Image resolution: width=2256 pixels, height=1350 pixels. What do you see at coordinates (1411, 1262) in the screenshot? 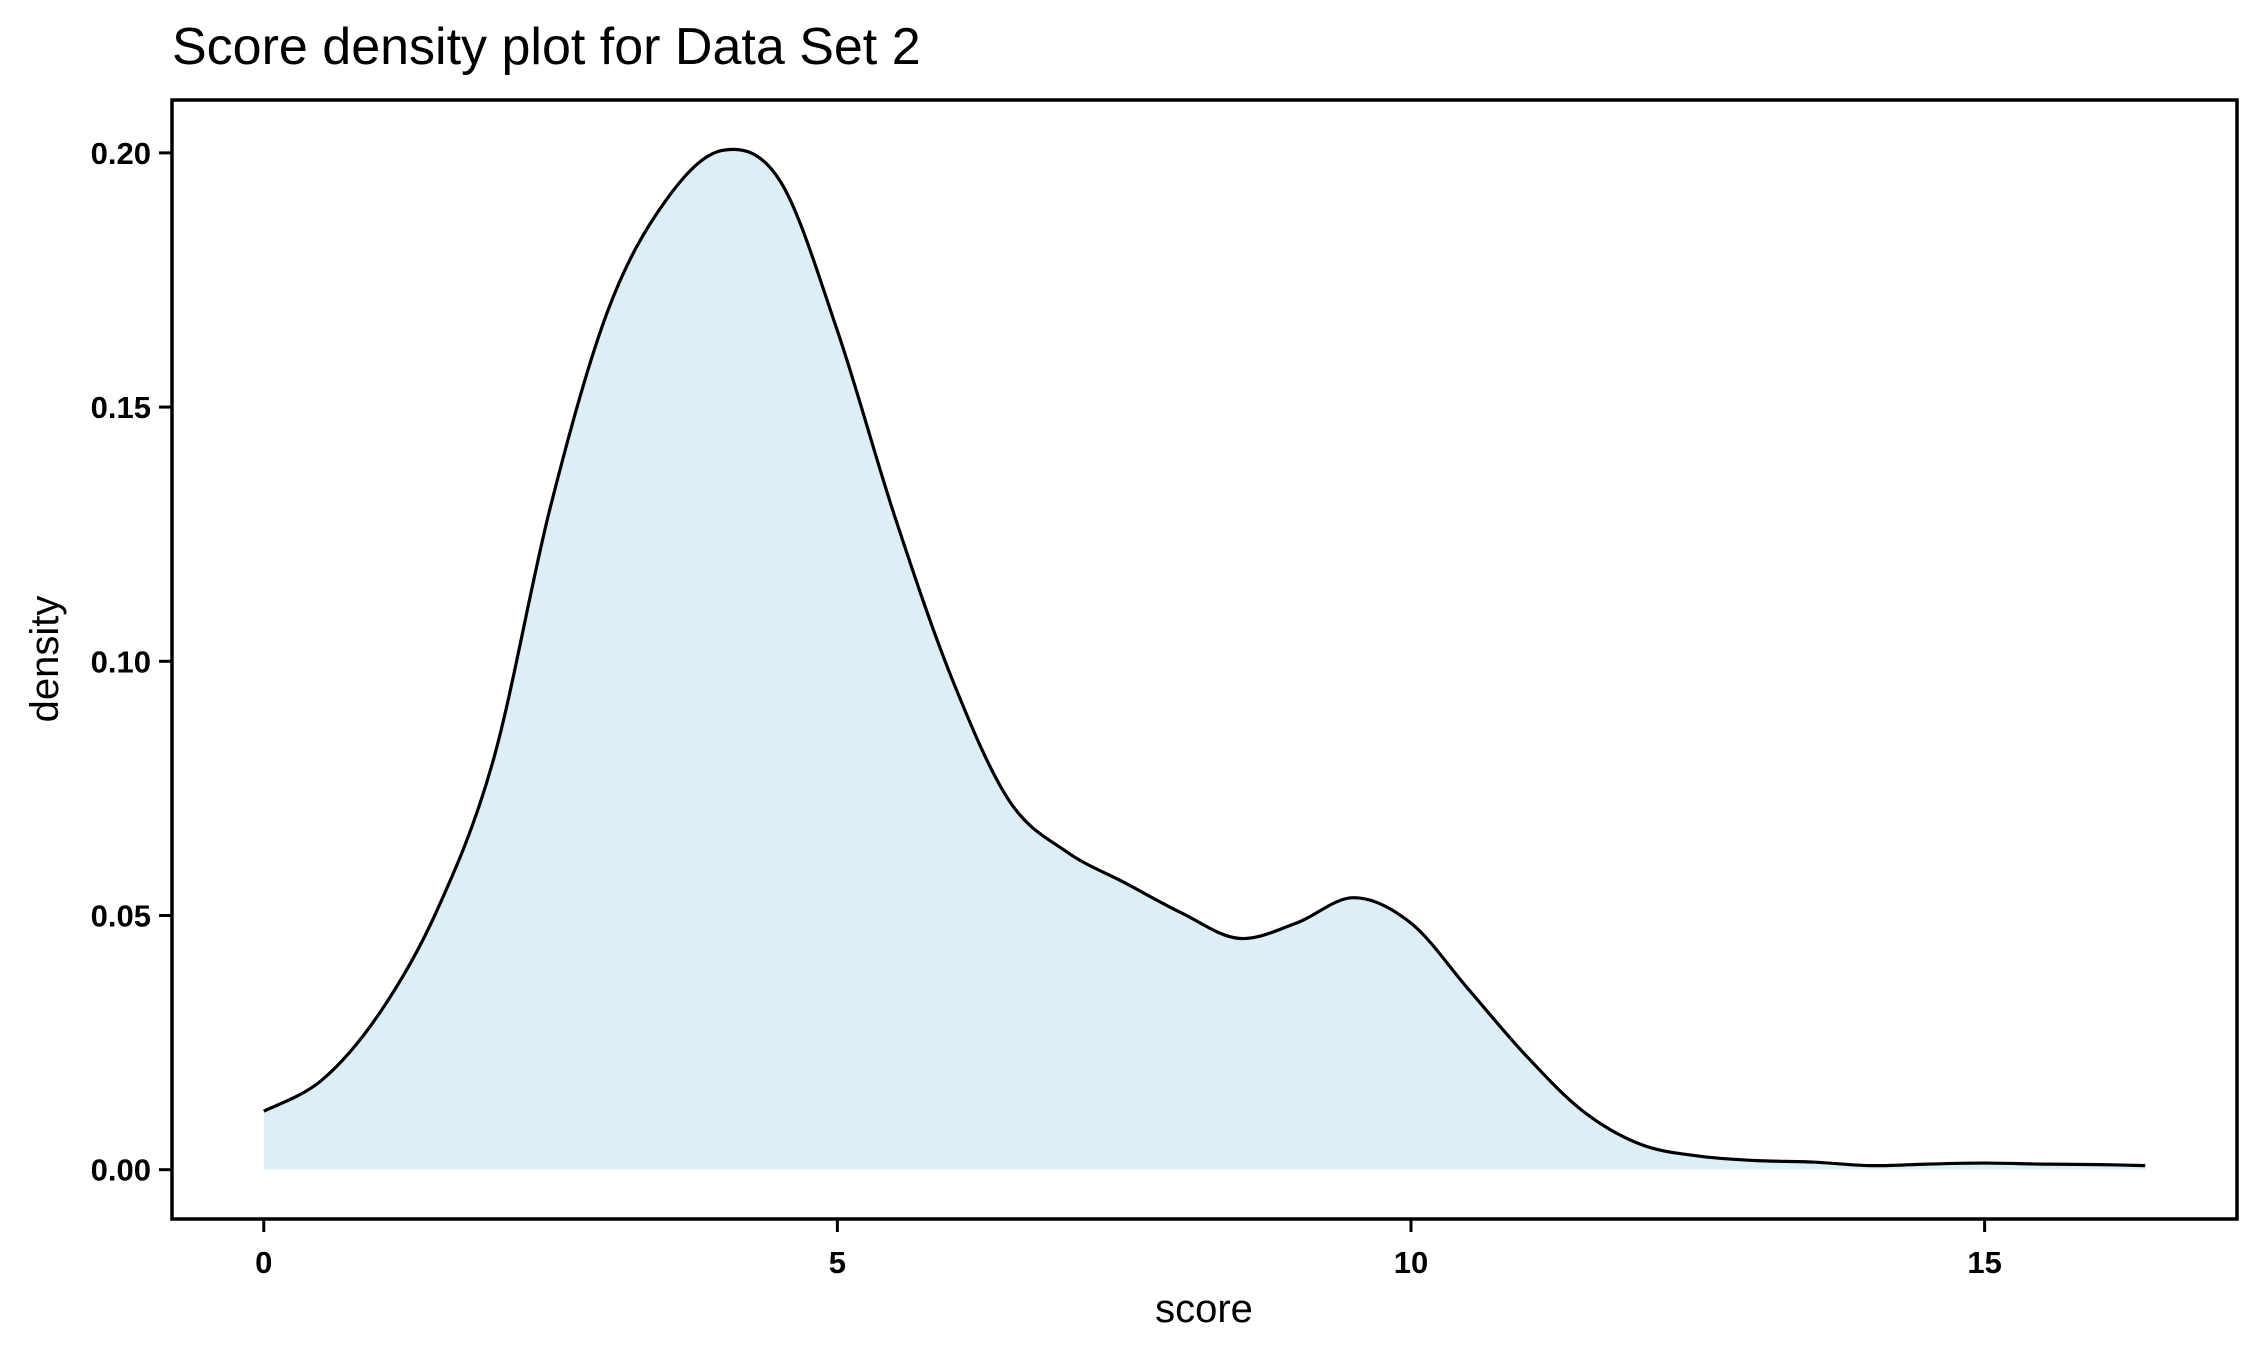
I see `x-tick-label: 10` at bounding box center [1411, 1262].